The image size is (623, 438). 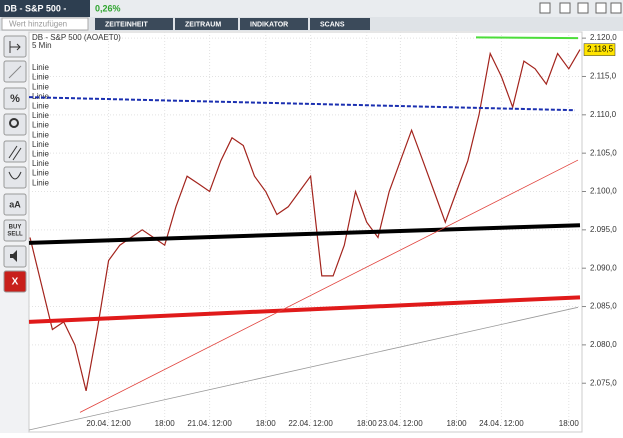 I want to click on text-button-label: aA, so click(x=15, y=204).